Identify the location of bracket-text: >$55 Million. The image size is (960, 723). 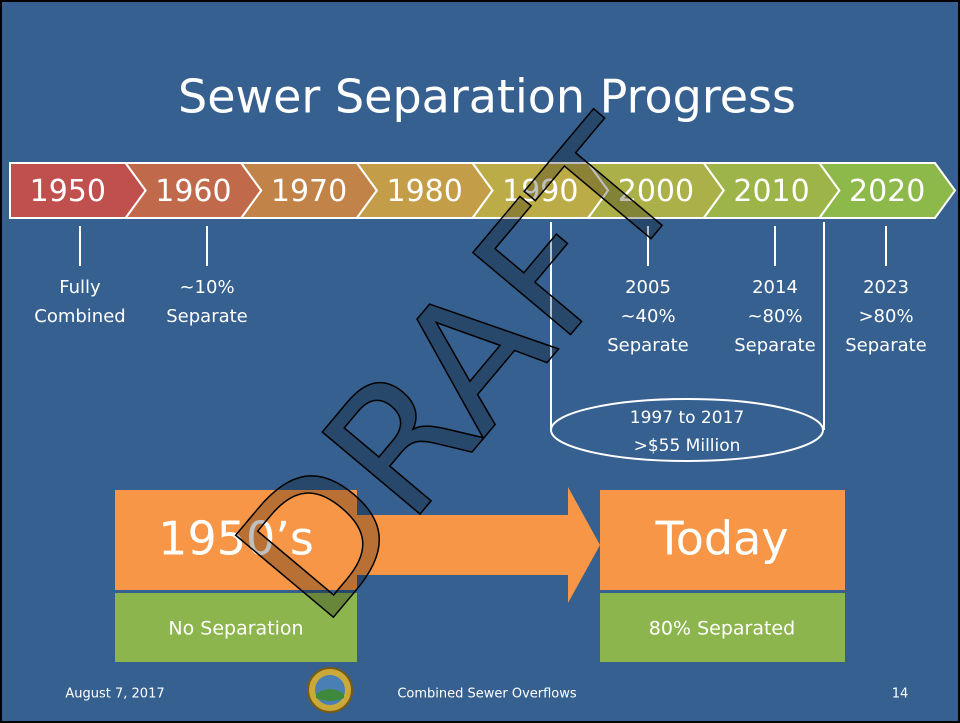
(687, 446).